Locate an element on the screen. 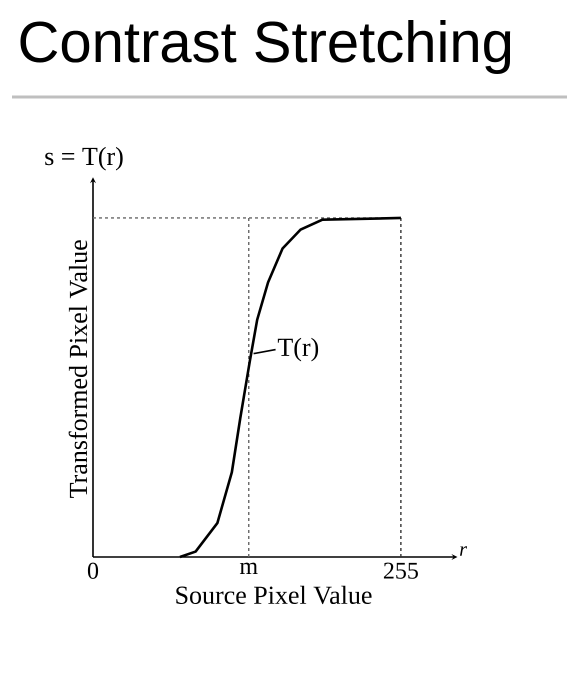 This screenshot has height=683, width=569. y-axis-title: Transformed Pixel Value is located at coordinates (78, 369).